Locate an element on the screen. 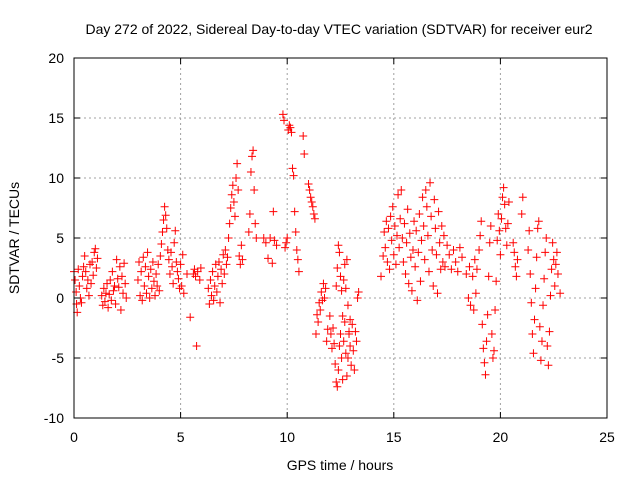 This screenshot has height=480, width=640. x-tick-label: 10 is located at coordinates (287, 437).